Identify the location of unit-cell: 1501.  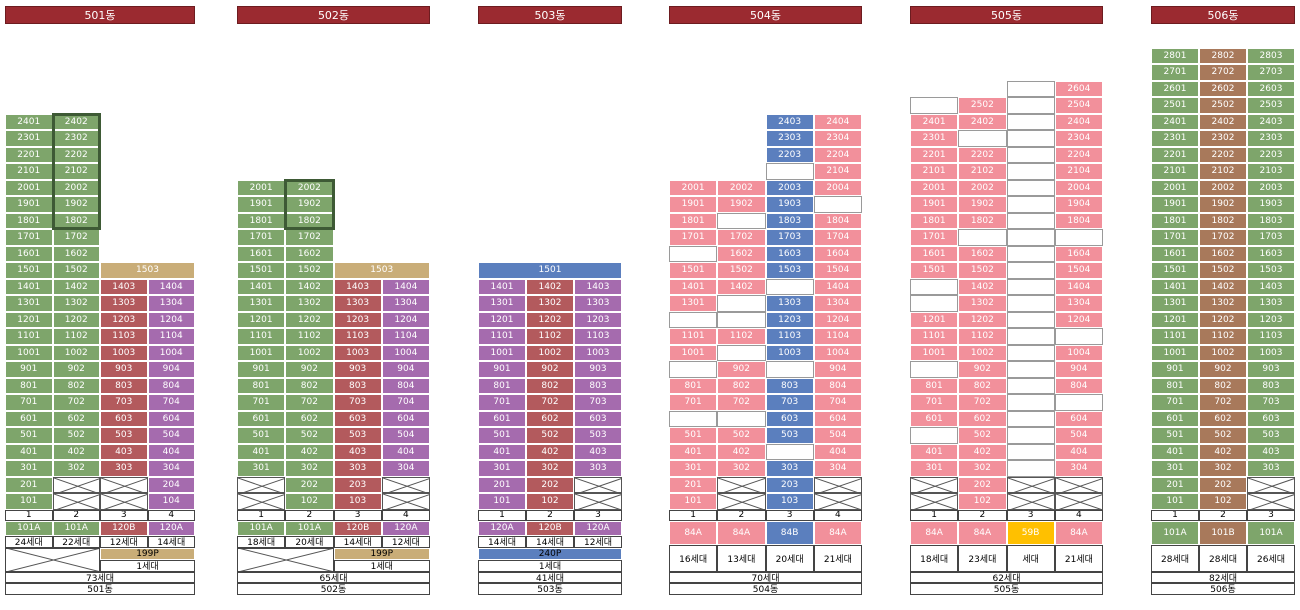
(261, 270).